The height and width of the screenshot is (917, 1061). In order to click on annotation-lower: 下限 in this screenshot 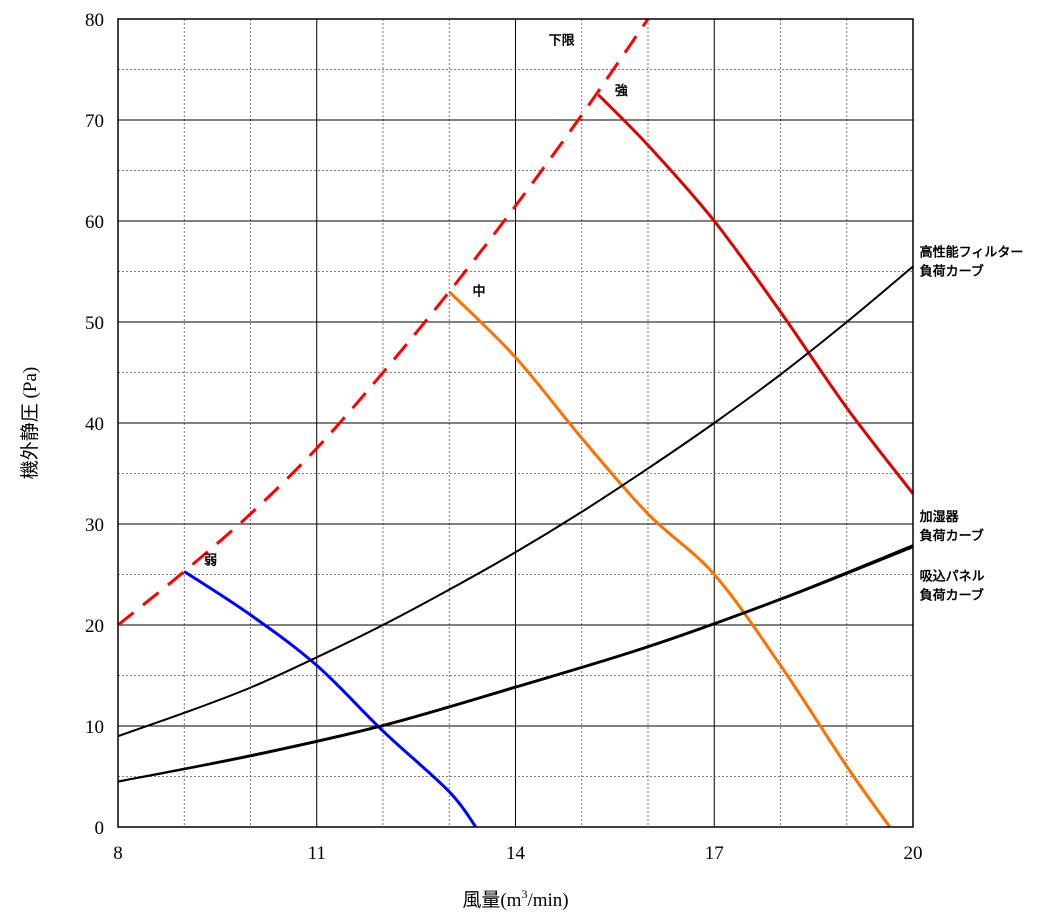, I will do `click(562, 40)`.